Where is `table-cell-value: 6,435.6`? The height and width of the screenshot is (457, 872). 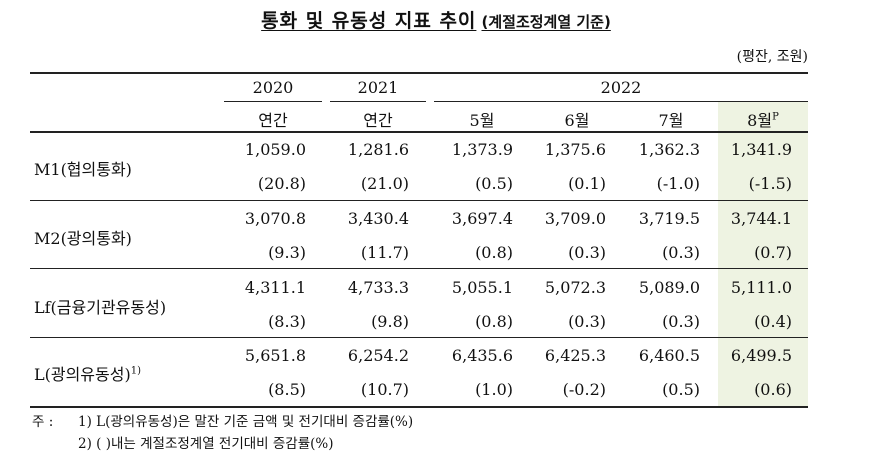
table-cell-value: 6,435.6 is located at coordinates (482, 355).